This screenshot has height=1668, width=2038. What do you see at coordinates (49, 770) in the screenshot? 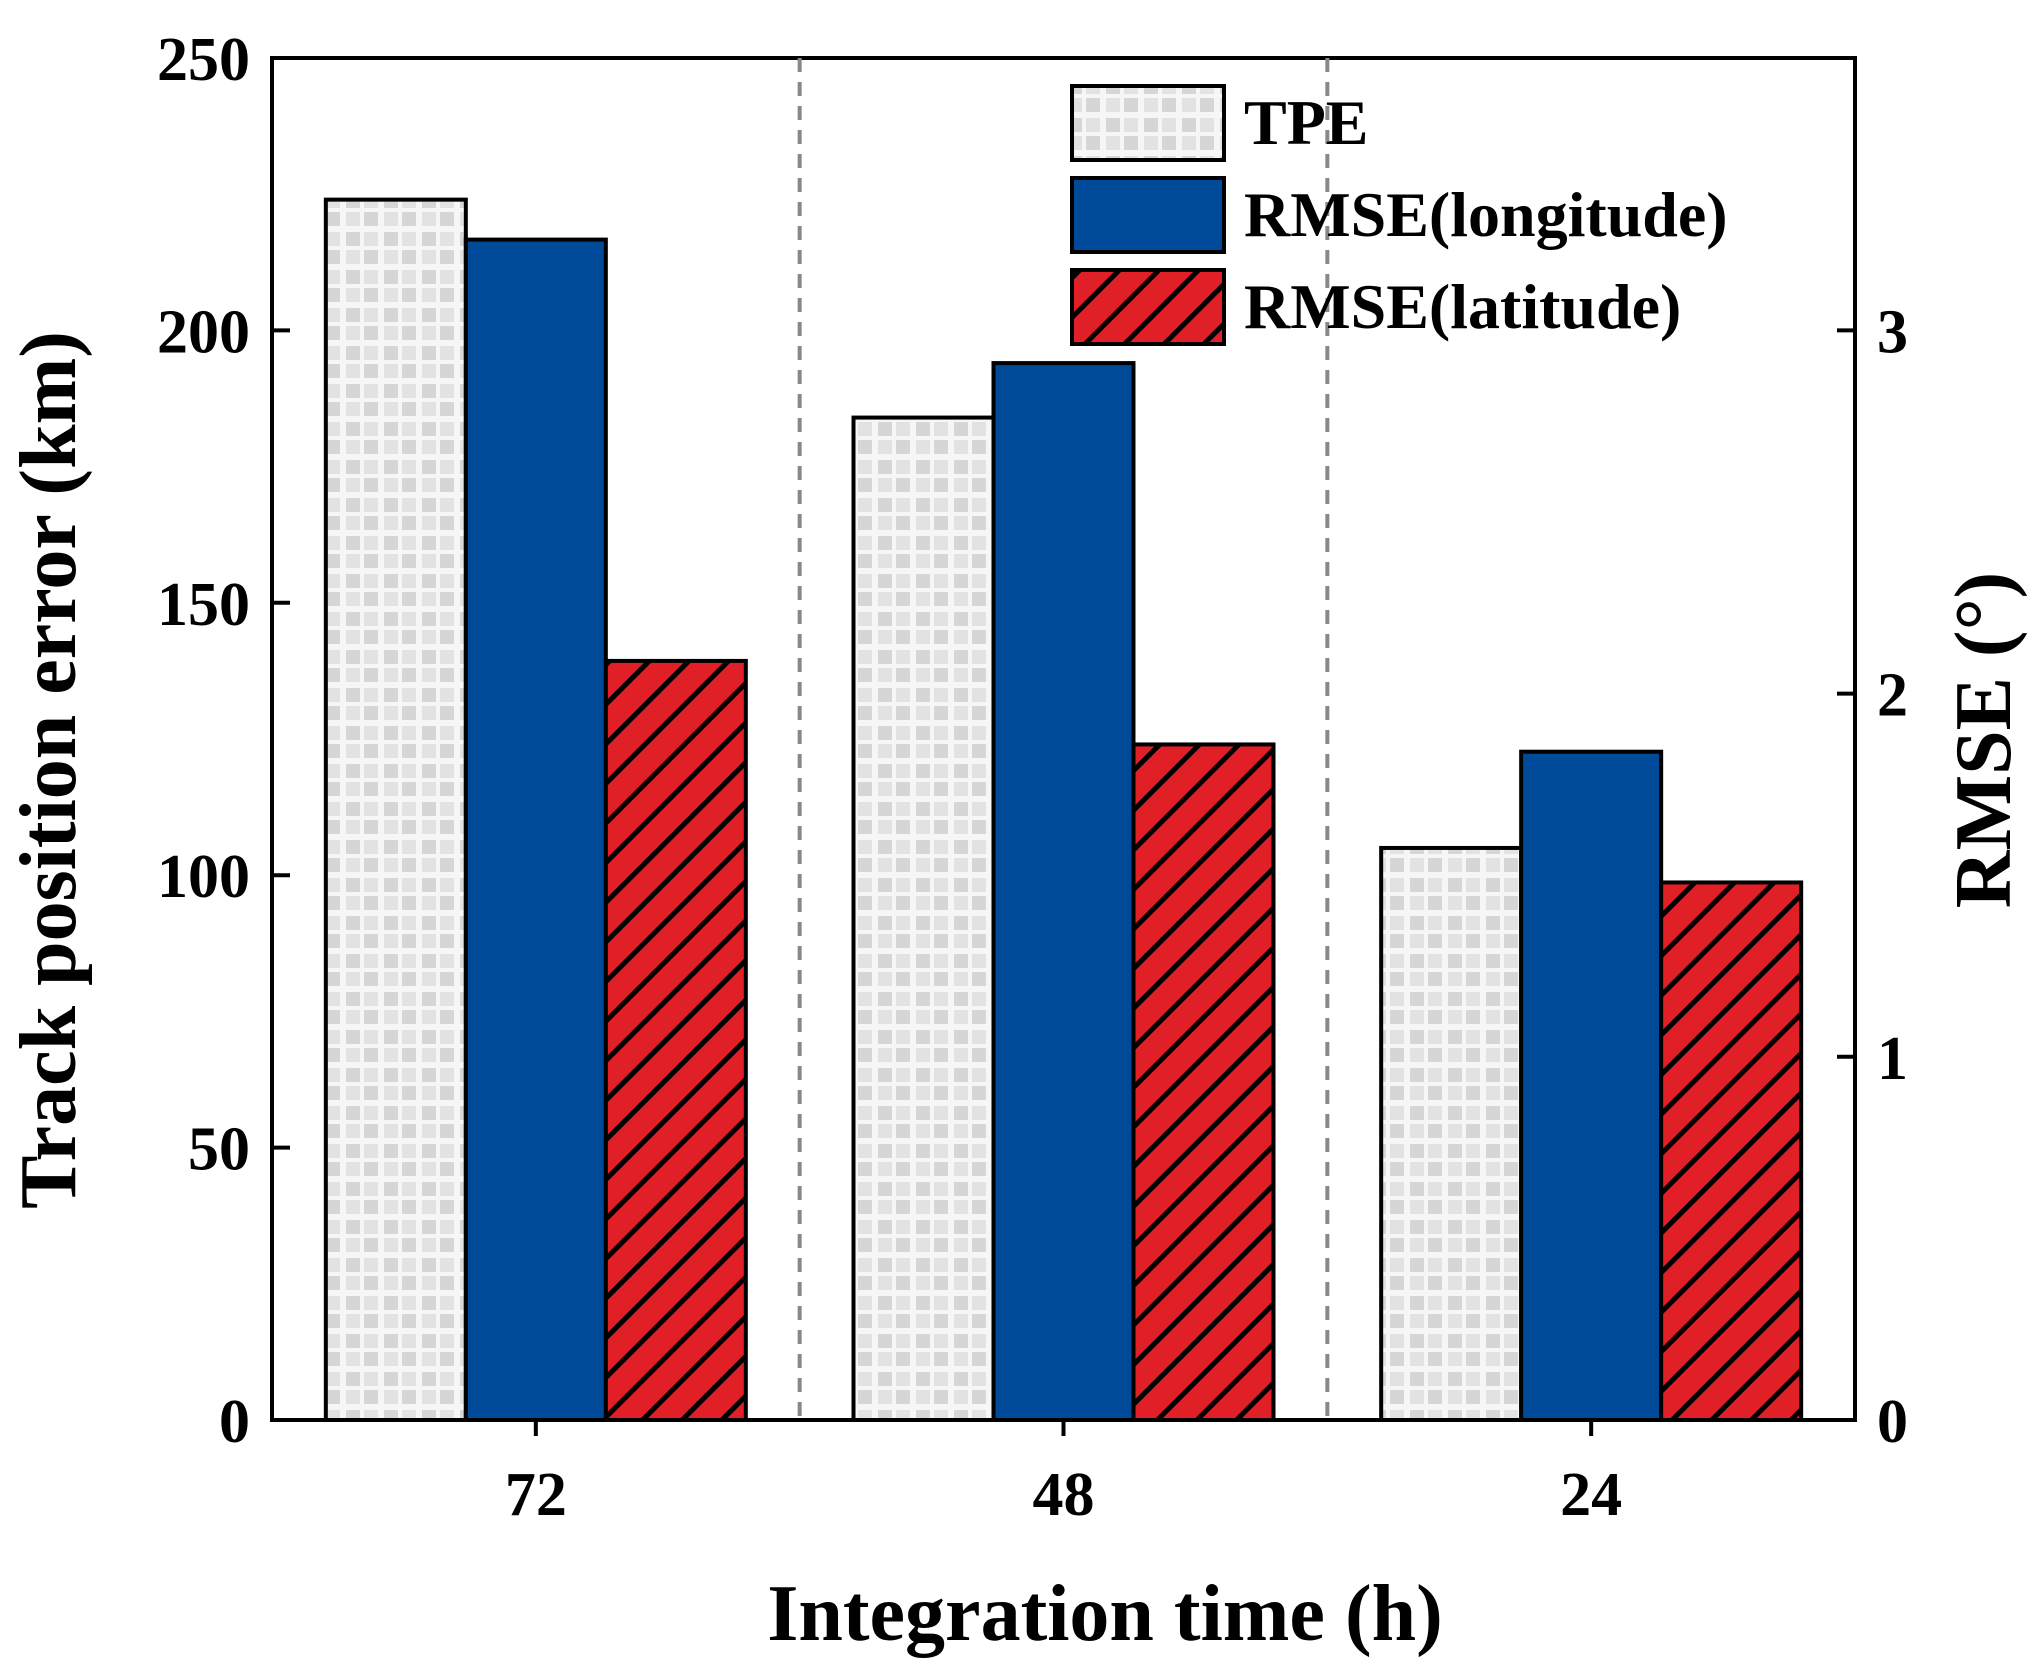
I see `y-axis-title: Track position error (km)` at bounding box center [49, 770].